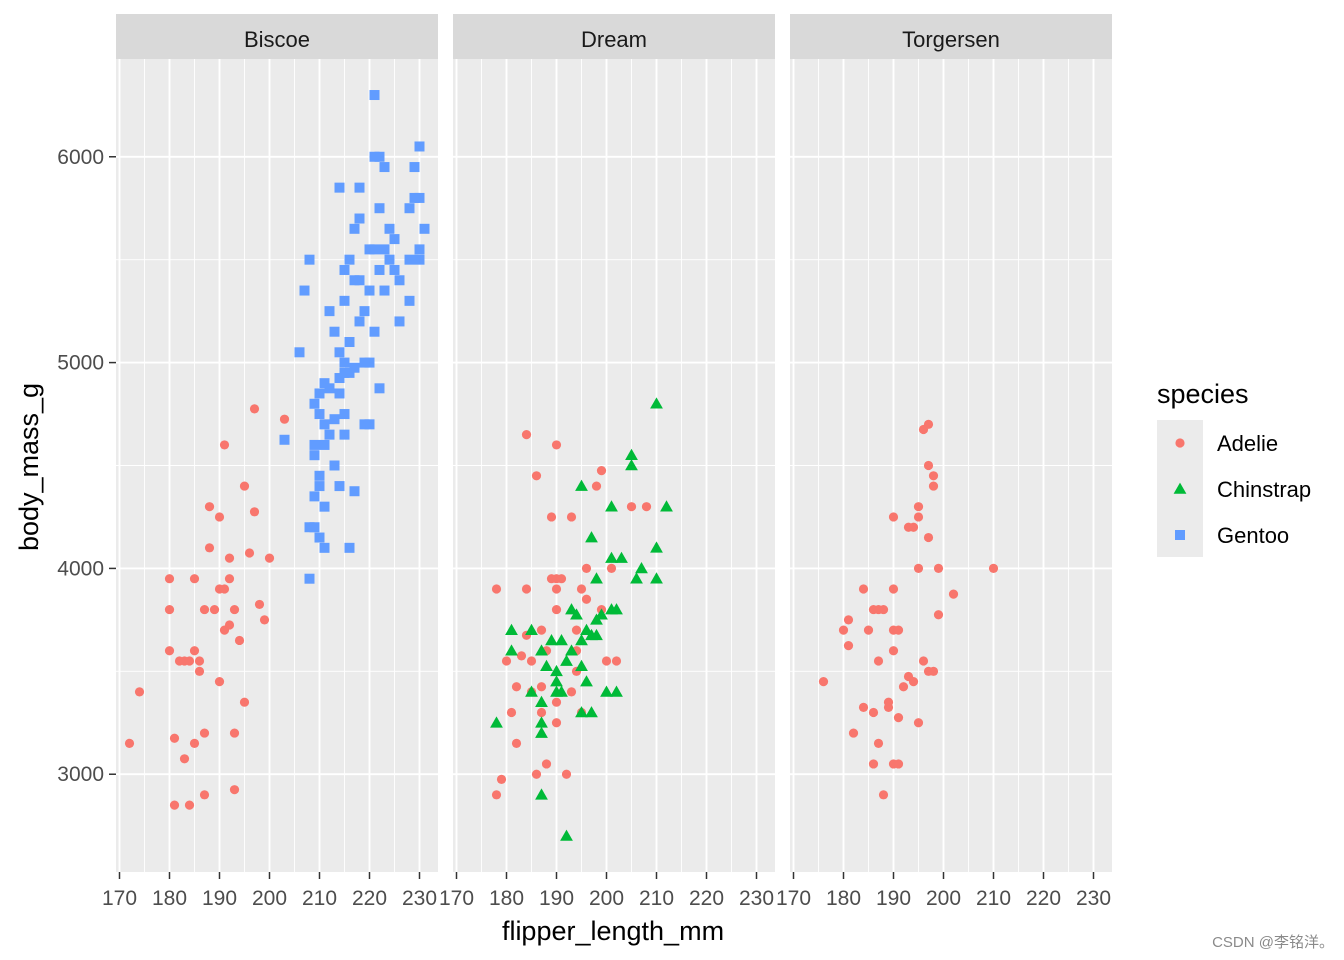  I want to click on legend-key-gentoo, so click(1180, 535).